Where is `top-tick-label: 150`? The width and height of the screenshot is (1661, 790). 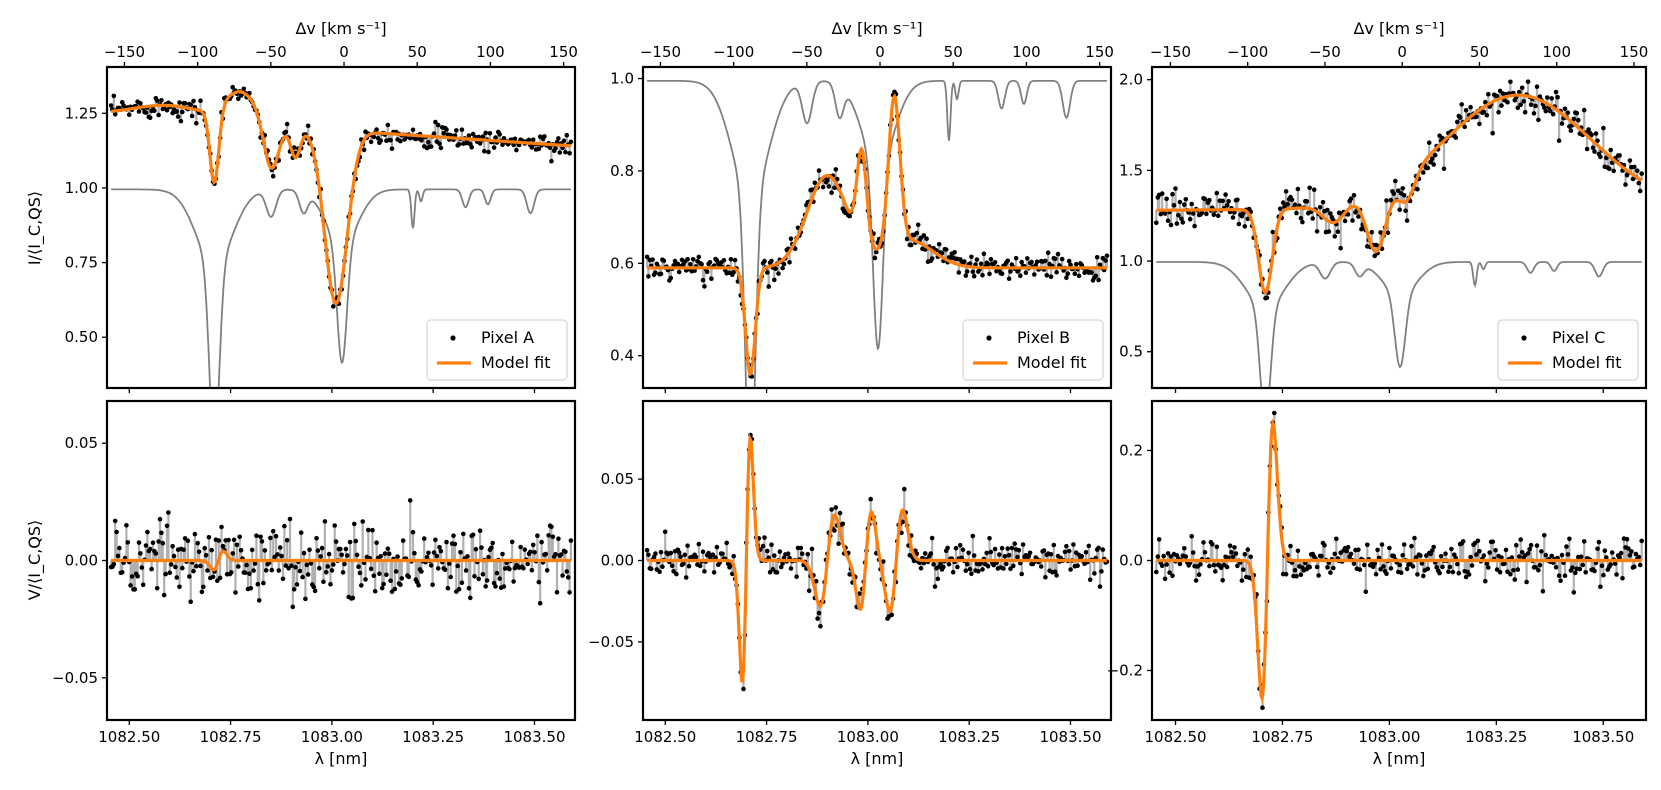 top-tick-label: 150 is located at coordinates (1634, 52).